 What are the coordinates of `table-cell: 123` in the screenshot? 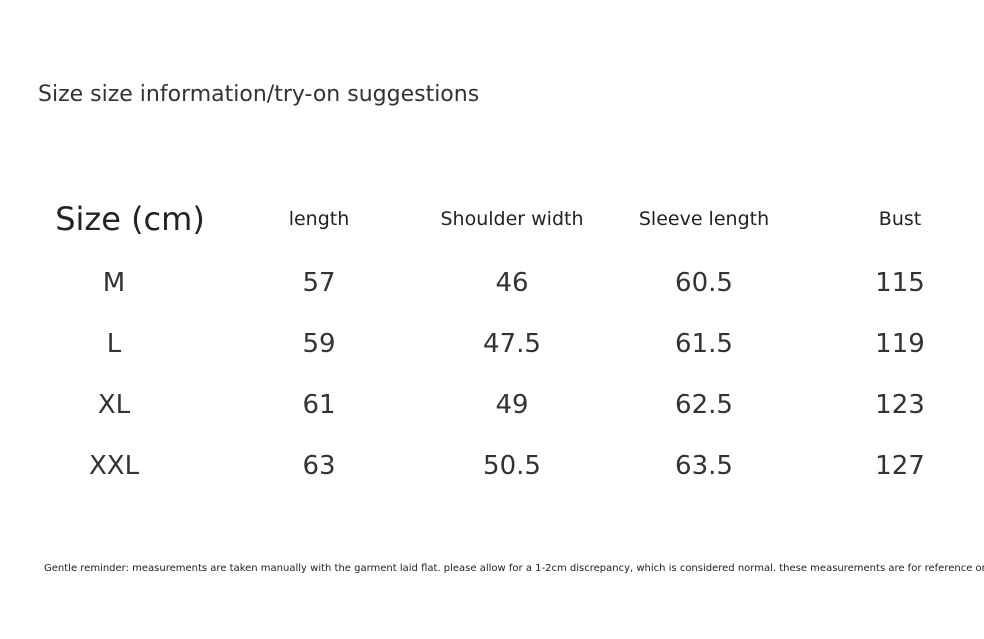 It's located at (900, 405).